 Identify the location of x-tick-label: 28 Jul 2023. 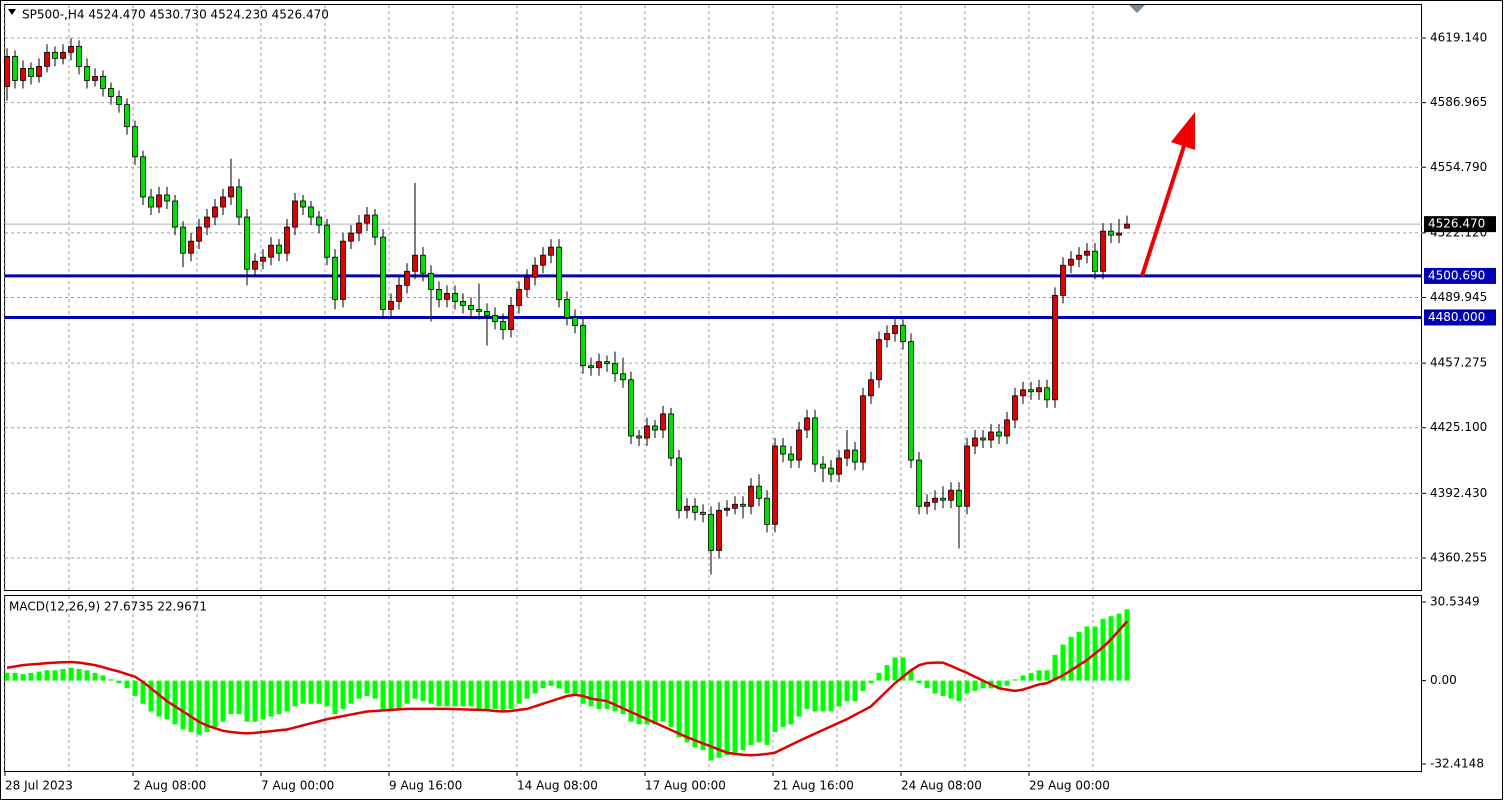
(39, 786).